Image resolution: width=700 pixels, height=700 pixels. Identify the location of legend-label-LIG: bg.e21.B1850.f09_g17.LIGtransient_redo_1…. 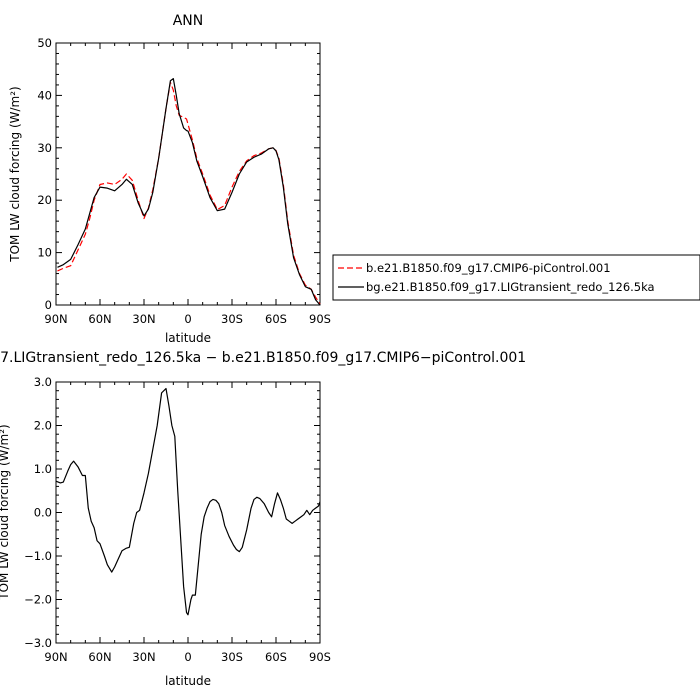
(510, 287).